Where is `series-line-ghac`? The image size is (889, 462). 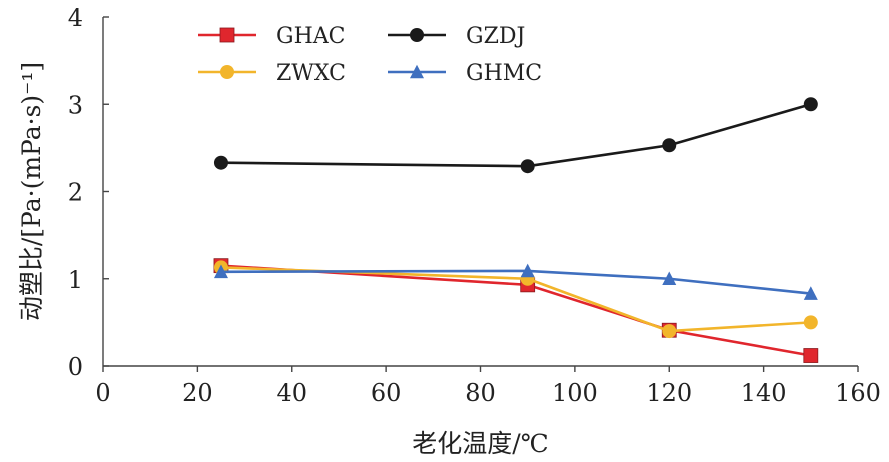 series-line-ghac is located at coordinates (516, 310).